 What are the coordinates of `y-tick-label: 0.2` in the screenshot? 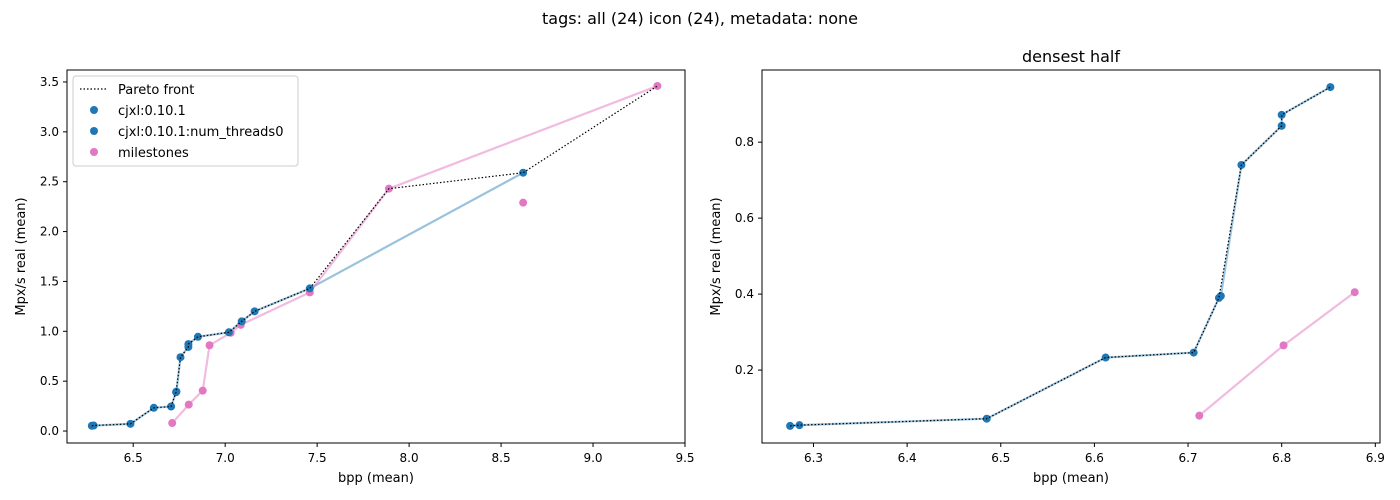 It's located at (744, 370).